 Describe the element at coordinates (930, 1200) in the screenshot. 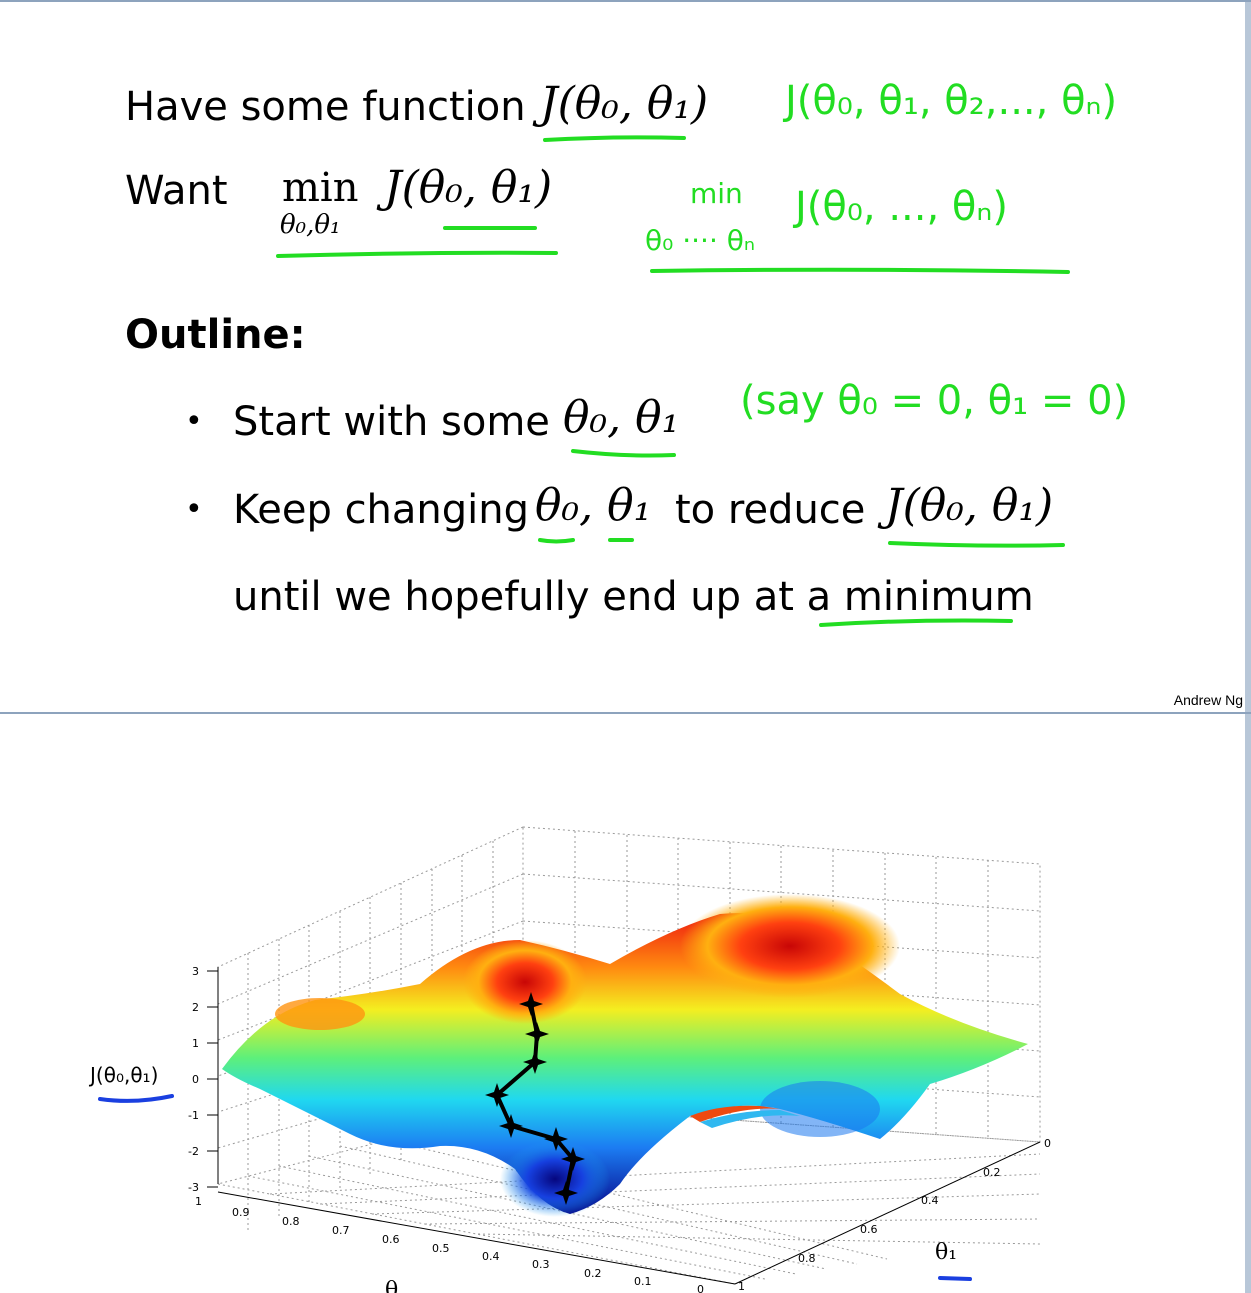

I see `theta1-tick: 0.4` at that location.